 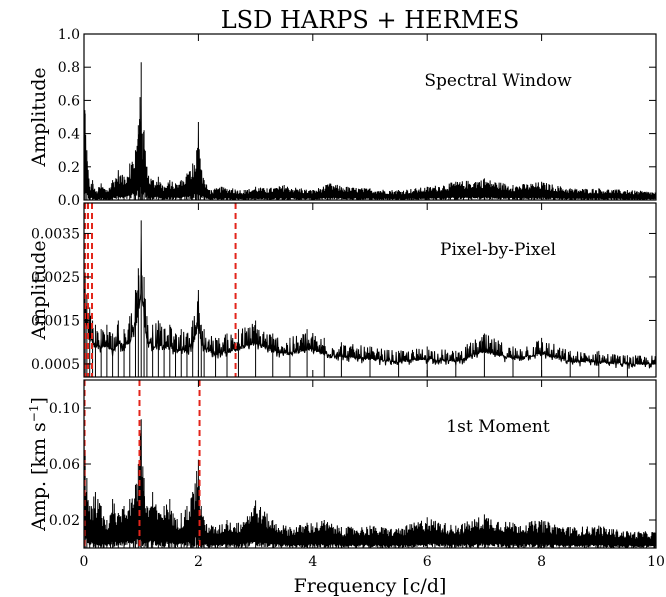 I want to click on y-tick-label: 0.06, so click(x=64, y=465).